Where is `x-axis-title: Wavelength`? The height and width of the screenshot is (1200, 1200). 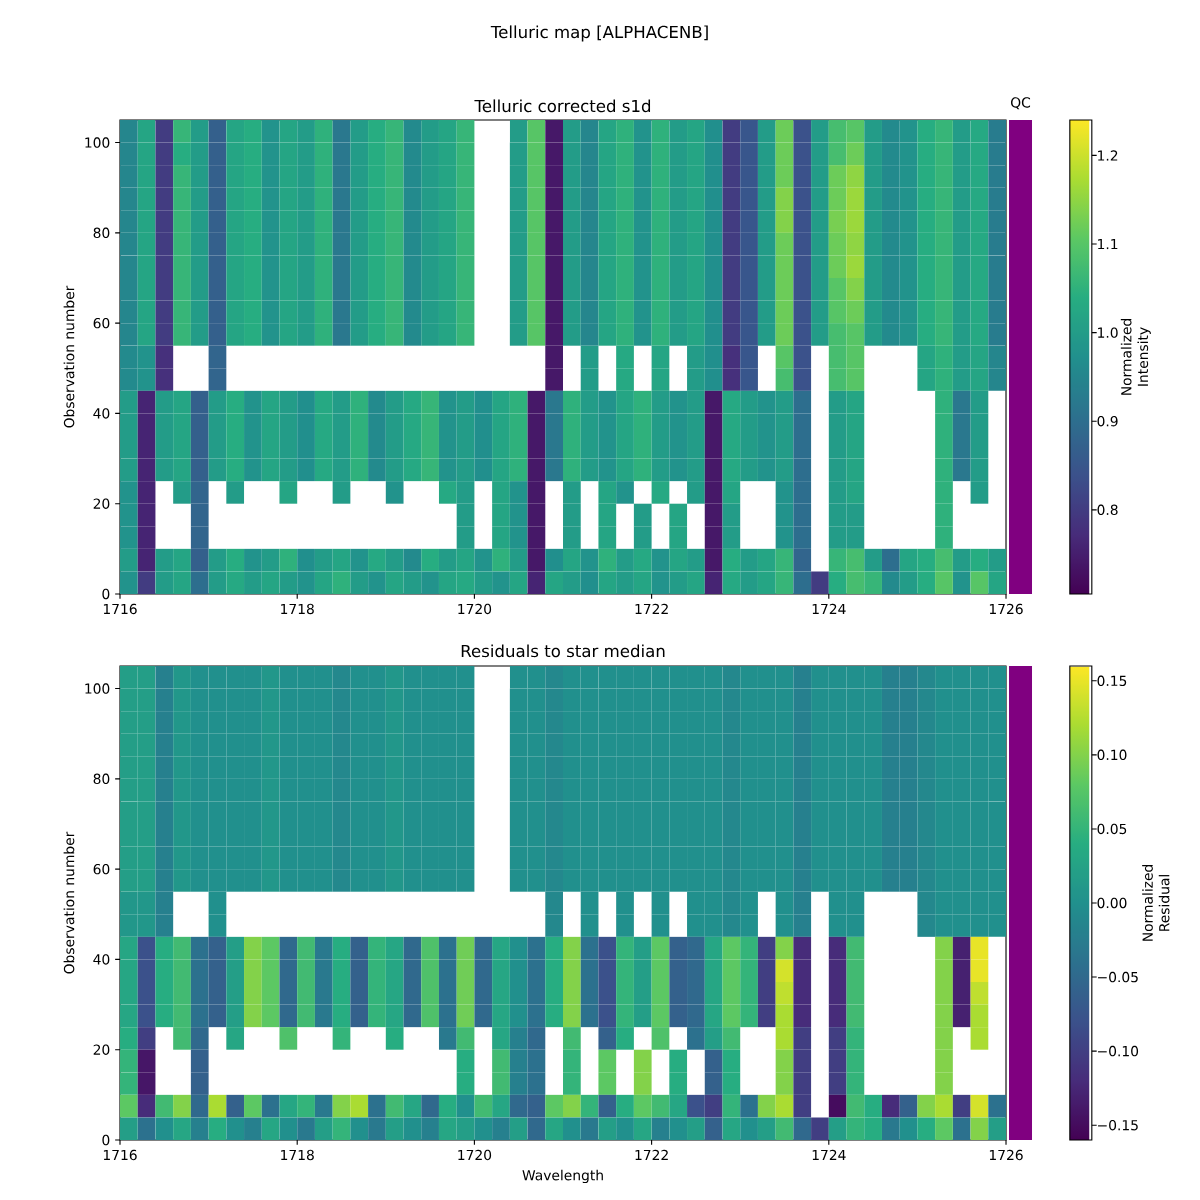
x-axis-title: Wavelength is located at coordinates (562, 1176).